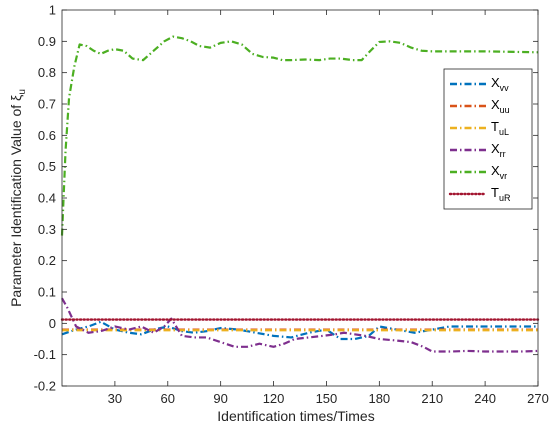  I want to click on legend-label-tur: TuR, so click(501, 194).